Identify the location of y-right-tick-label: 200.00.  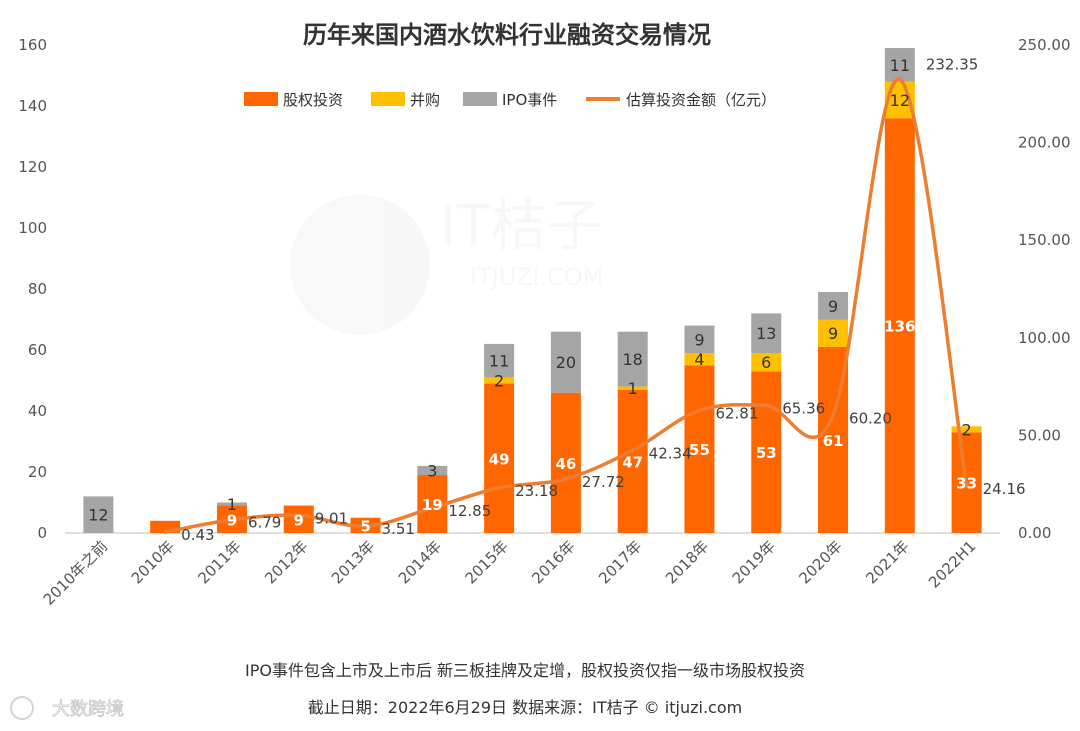
(1044, 143).